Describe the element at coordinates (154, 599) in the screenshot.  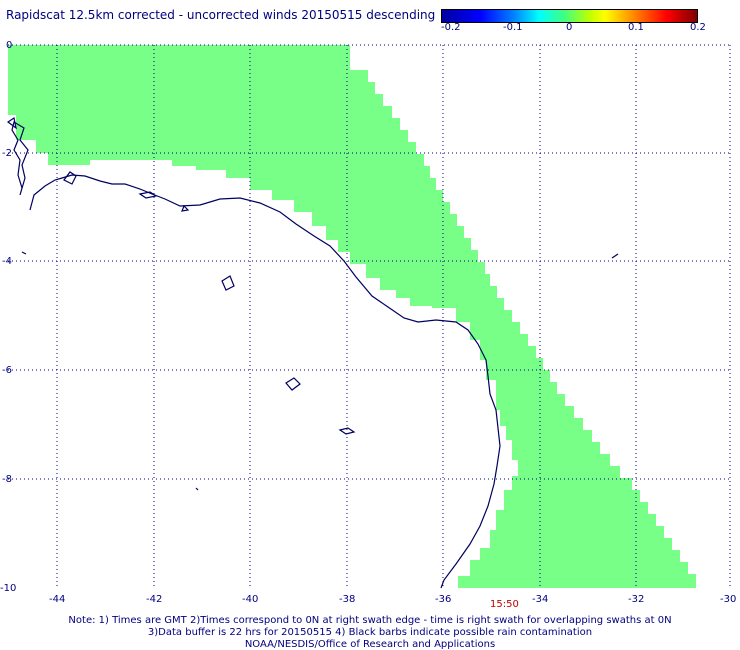
I see `lon-label: -42` at that location.